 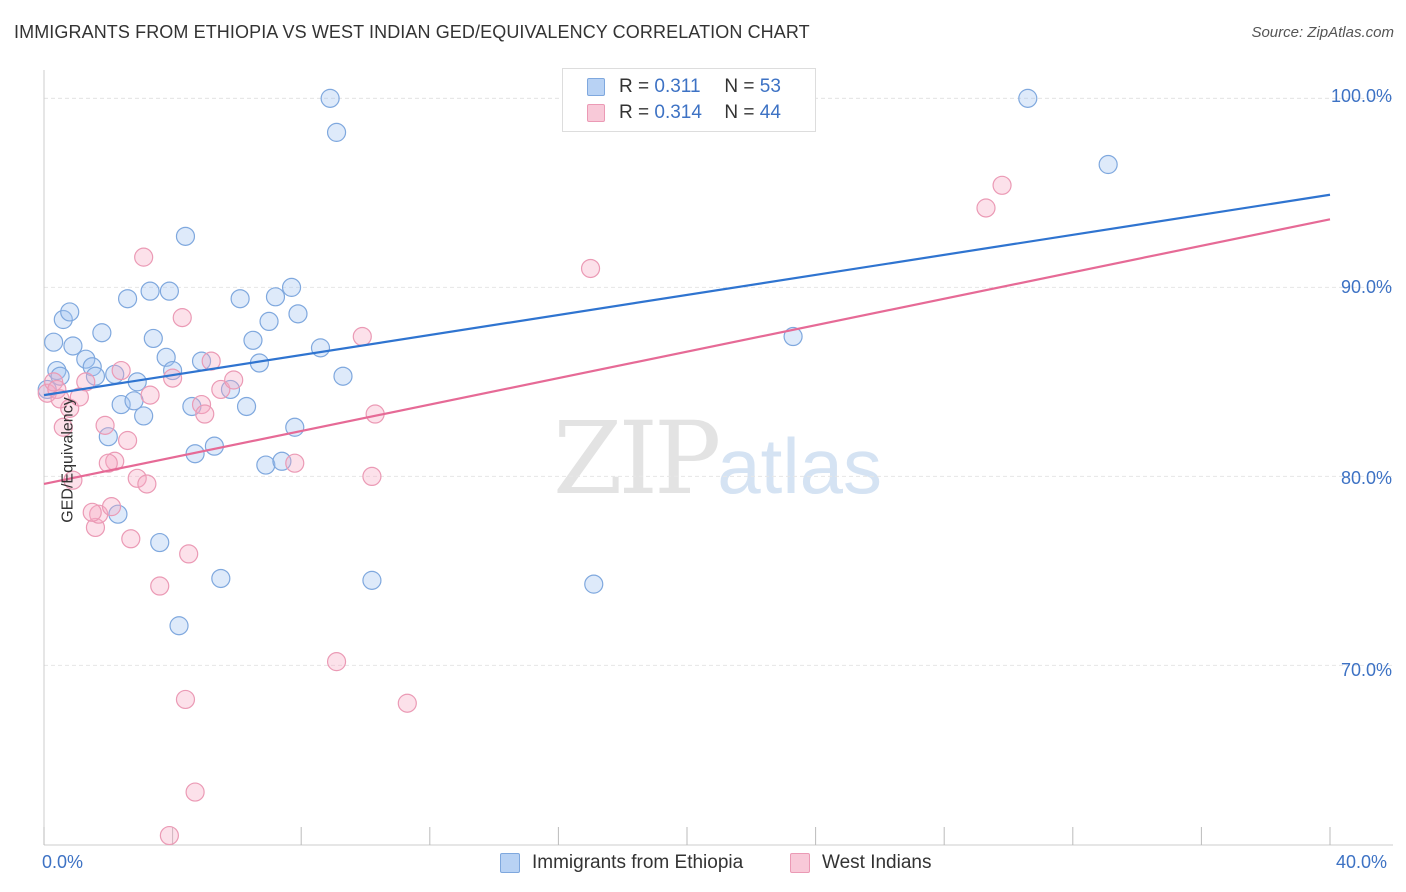 I want to click on legend-row-ethiopia: R = 0.311 N = 53, so click(x=684, y=87).